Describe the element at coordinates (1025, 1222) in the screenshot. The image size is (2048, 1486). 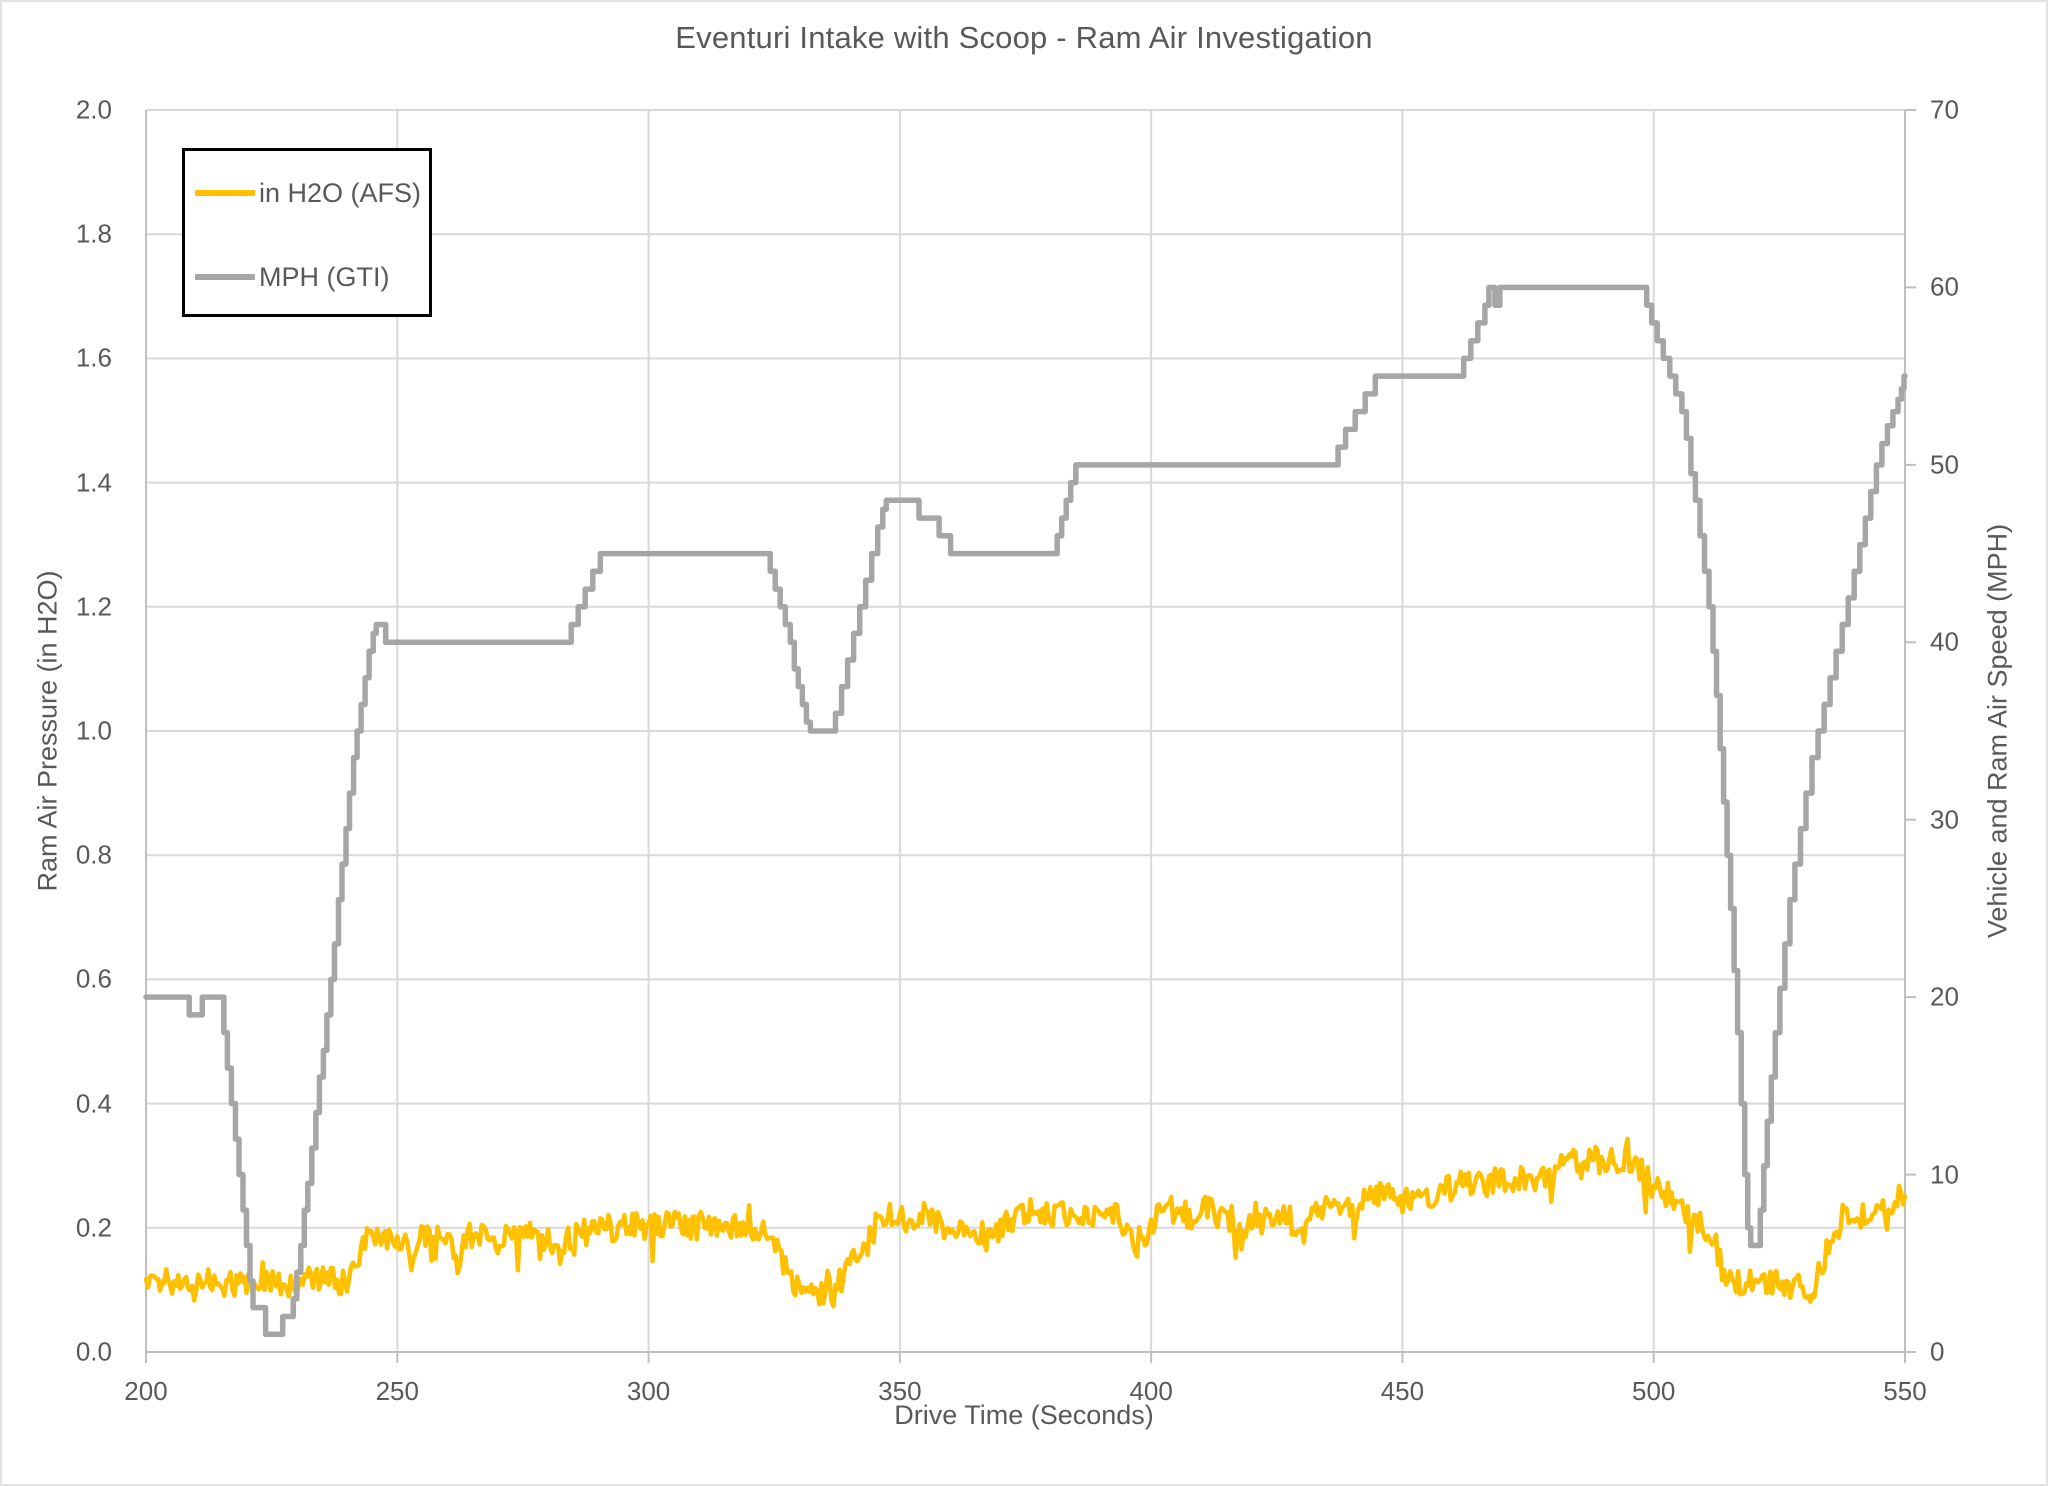
I see `series-line-in-h2o` at that location.